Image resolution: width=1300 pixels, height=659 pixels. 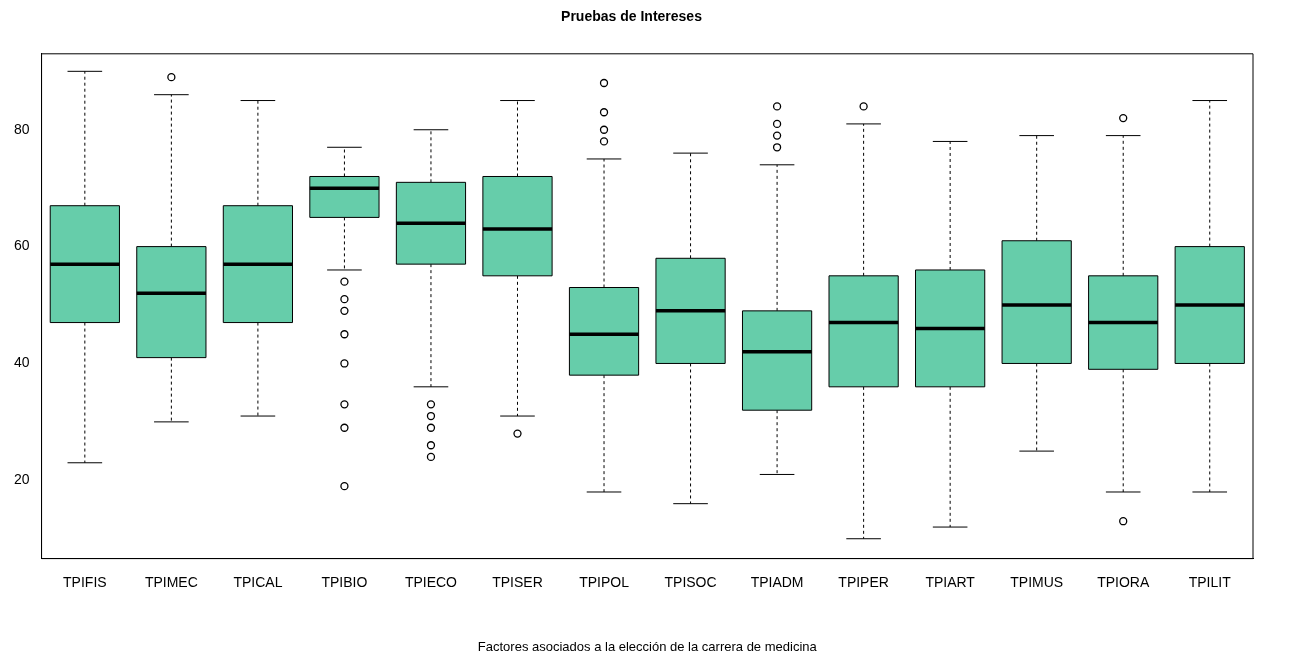 I want to click on x-tick-label: TPICAL, so click(x=258, y=581).